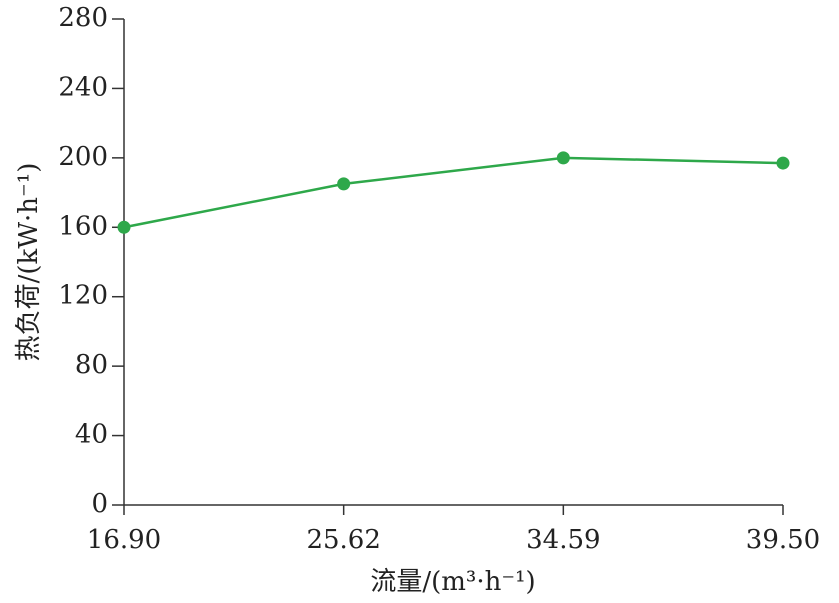  Describe the element at coordinates (83, 18) in the screenshot. I see `y-tick-label: 280` at that location.